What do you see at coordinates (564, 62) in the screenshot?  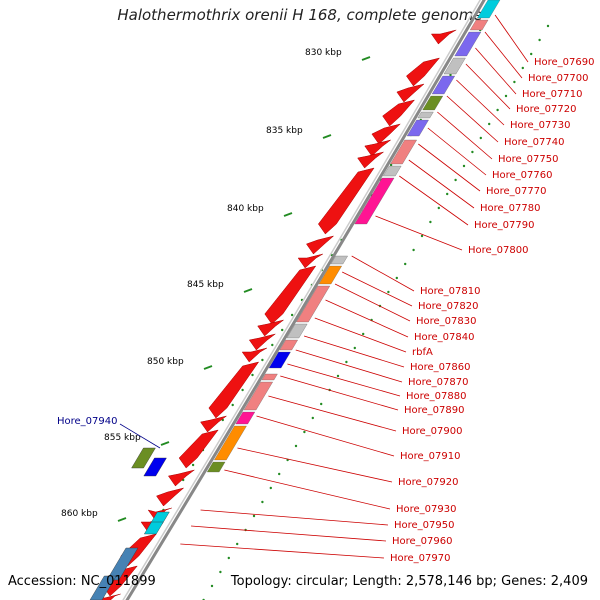 I see `gene-label: Hore_07690` at bounding box center [564, 62].